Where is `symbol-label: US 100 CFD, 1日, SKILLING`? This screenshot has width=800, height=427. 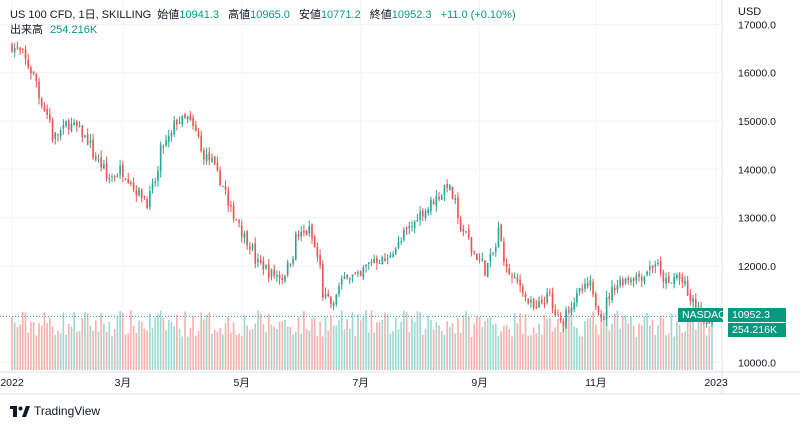
symbol-label: US 100 CFD, 1日, SKILLING is located at coordinates (81, 15).